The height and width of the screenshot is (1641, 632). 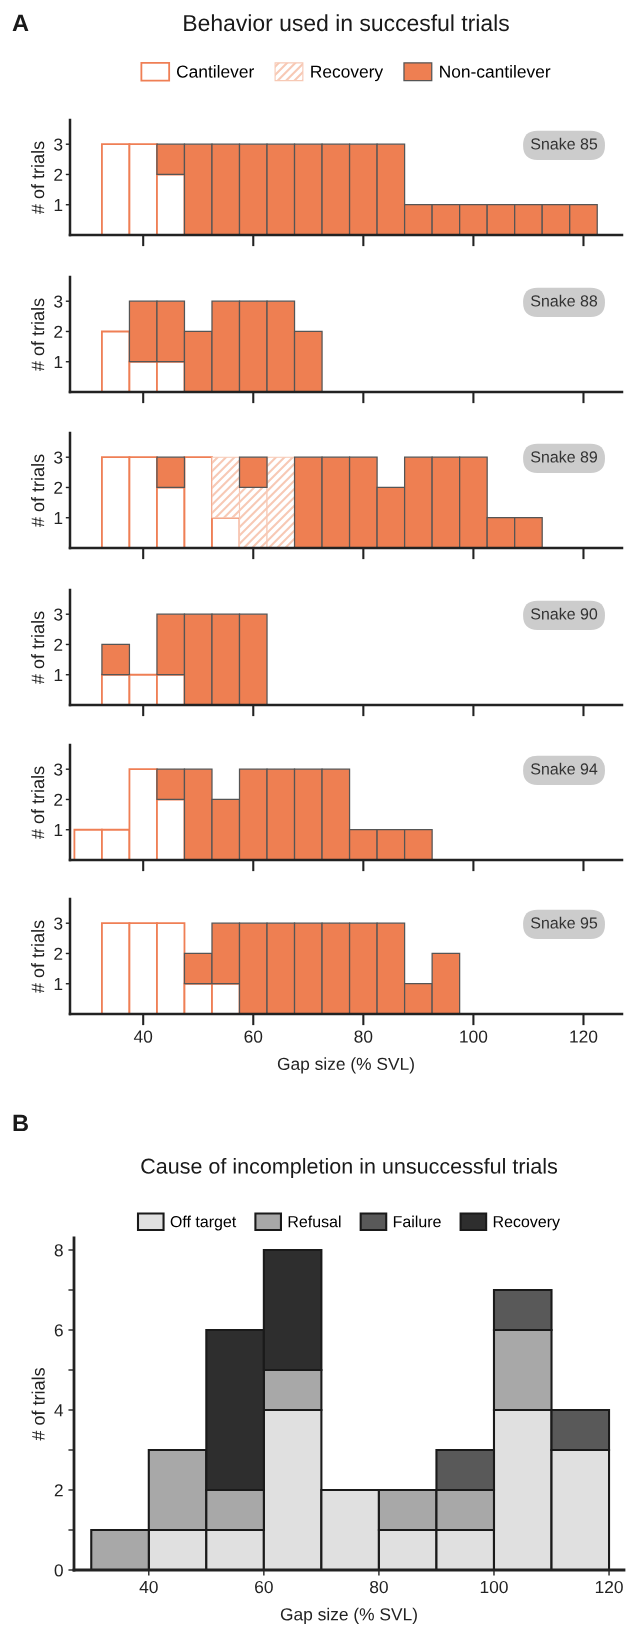 I want to click on y-tick-label: 4, so click(x=59, y=1410).